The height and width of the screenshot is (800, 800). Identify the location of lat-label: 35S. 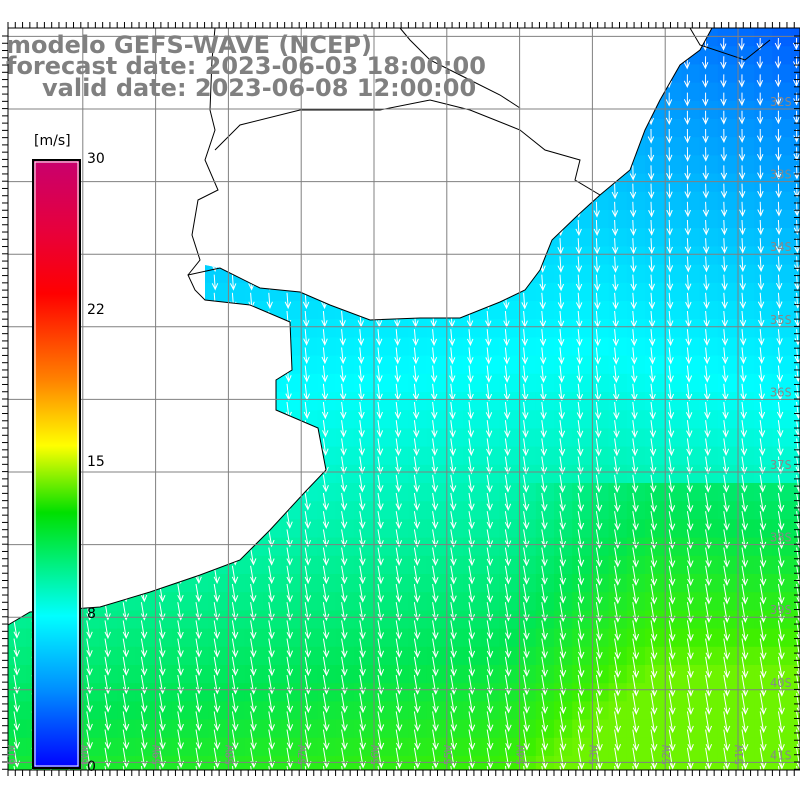
(781, 320).